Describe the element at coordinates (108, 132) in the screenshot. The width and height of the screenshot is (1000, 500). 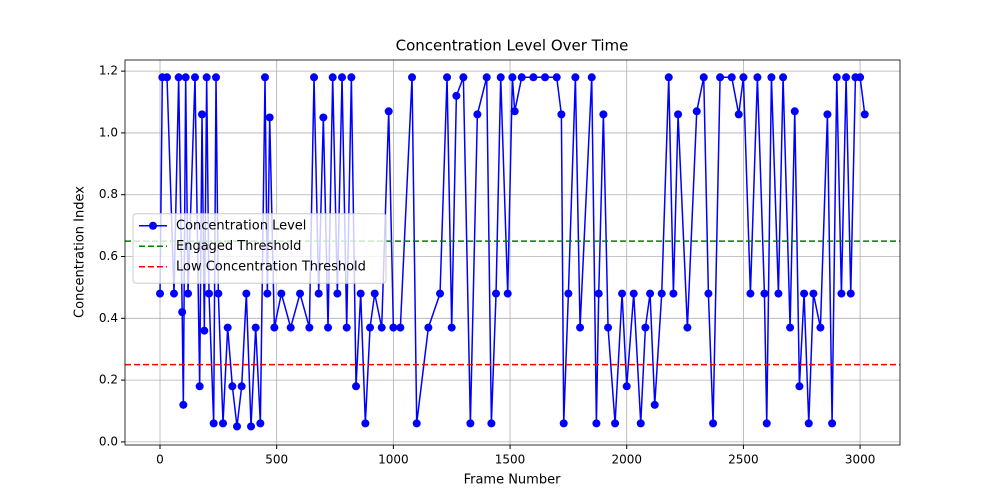
I see `y-tick-label: 1.0` at that location.